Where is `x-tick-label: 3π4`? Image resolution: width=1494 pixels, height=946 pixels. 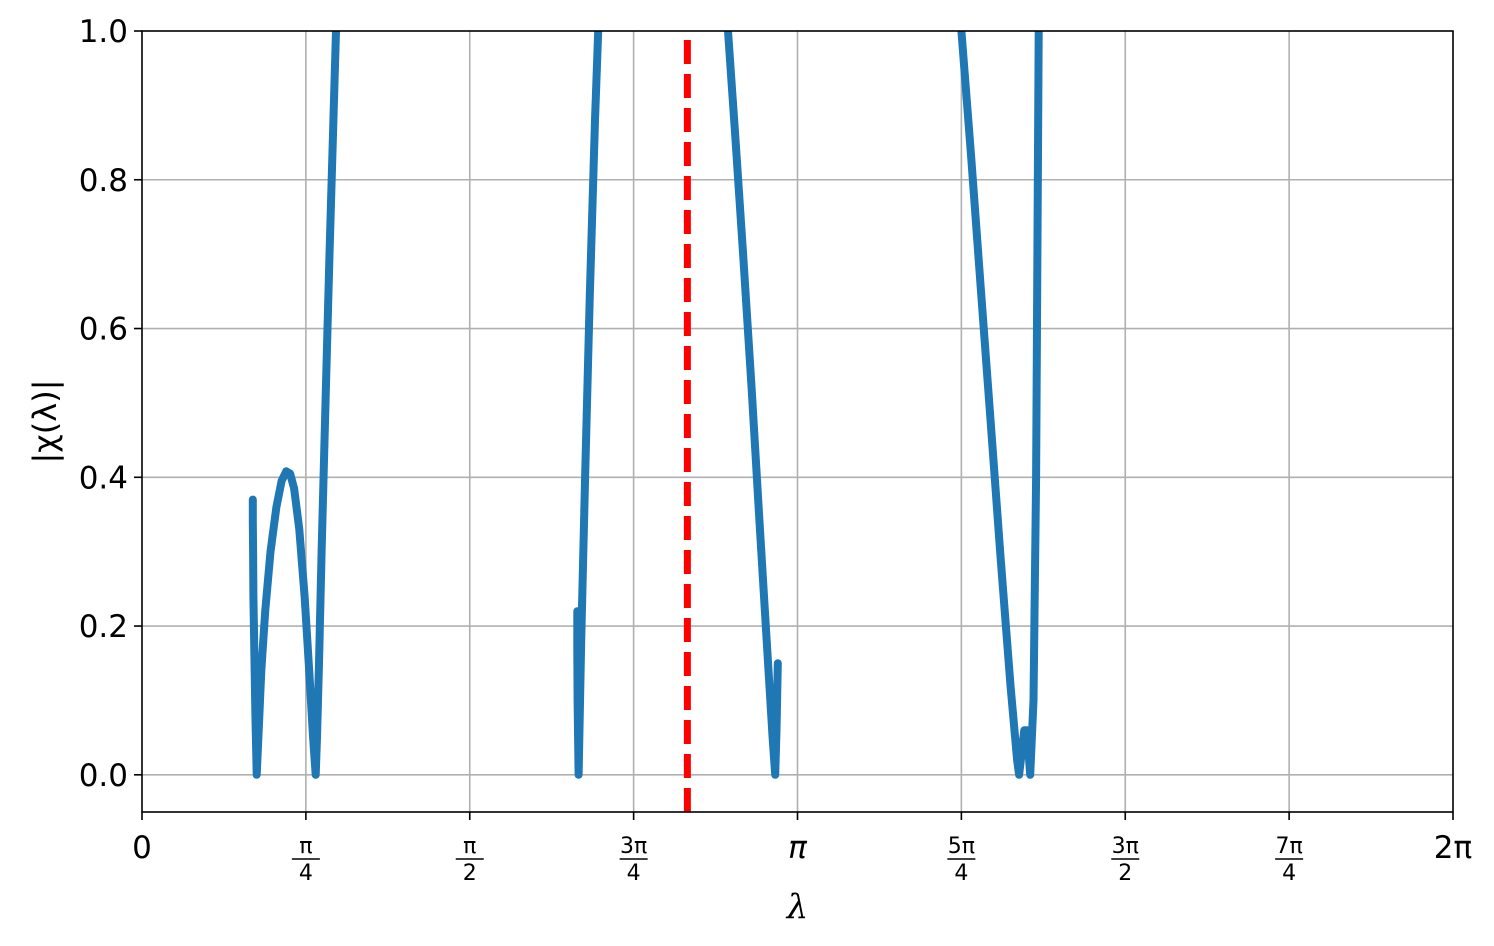
x-tick-label: 3π4 is located at coordinates (633, 860).